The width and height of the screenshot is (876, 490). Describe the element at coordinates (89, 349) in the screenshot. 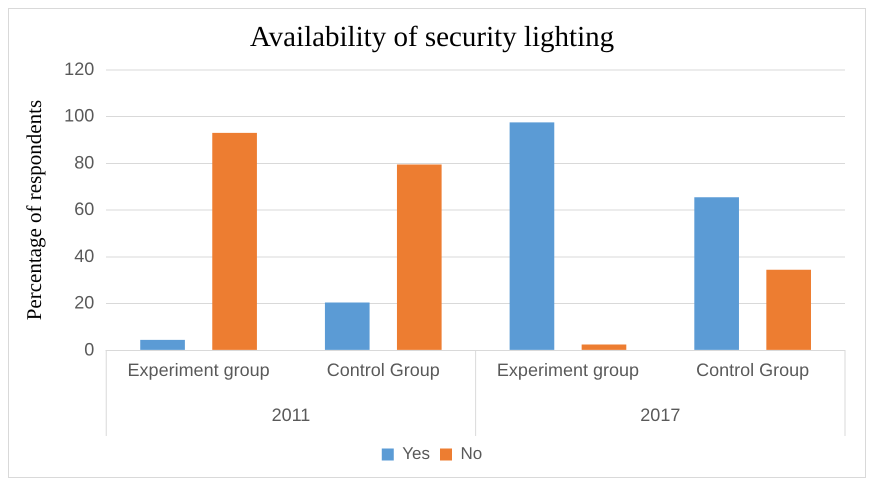

I see `y-tick-label: 0` at that location.